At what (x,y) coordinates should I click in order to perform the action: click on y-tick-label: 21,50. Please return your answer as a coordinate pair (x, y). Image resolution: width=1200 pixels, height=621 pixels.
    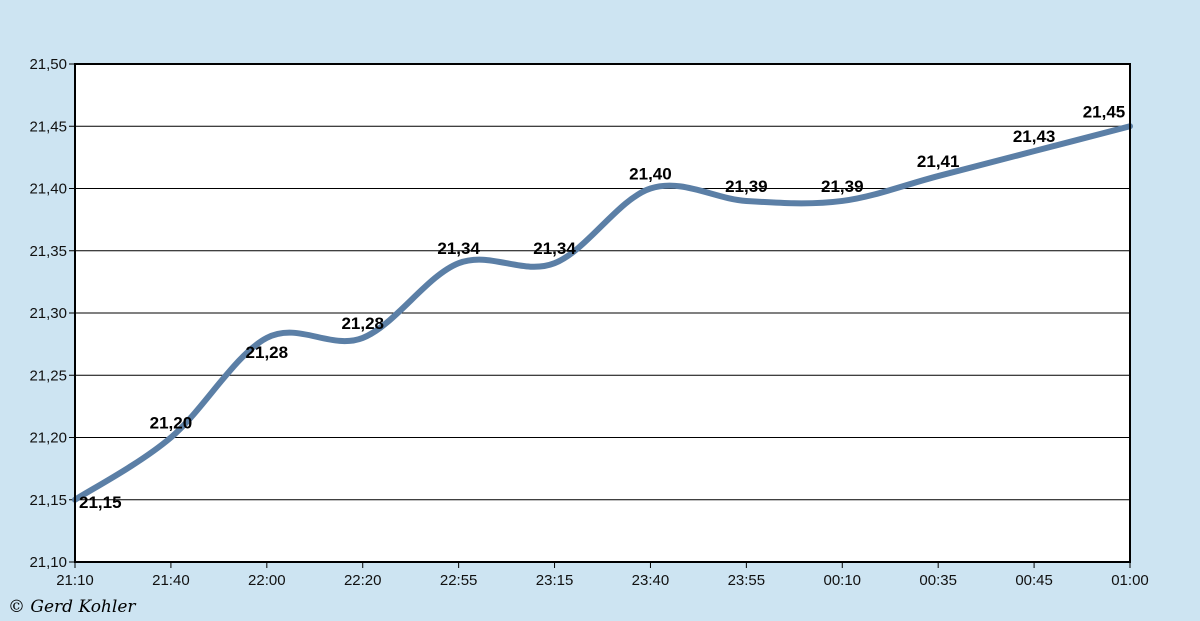
    Looking at the image, I should click on (48, 64).